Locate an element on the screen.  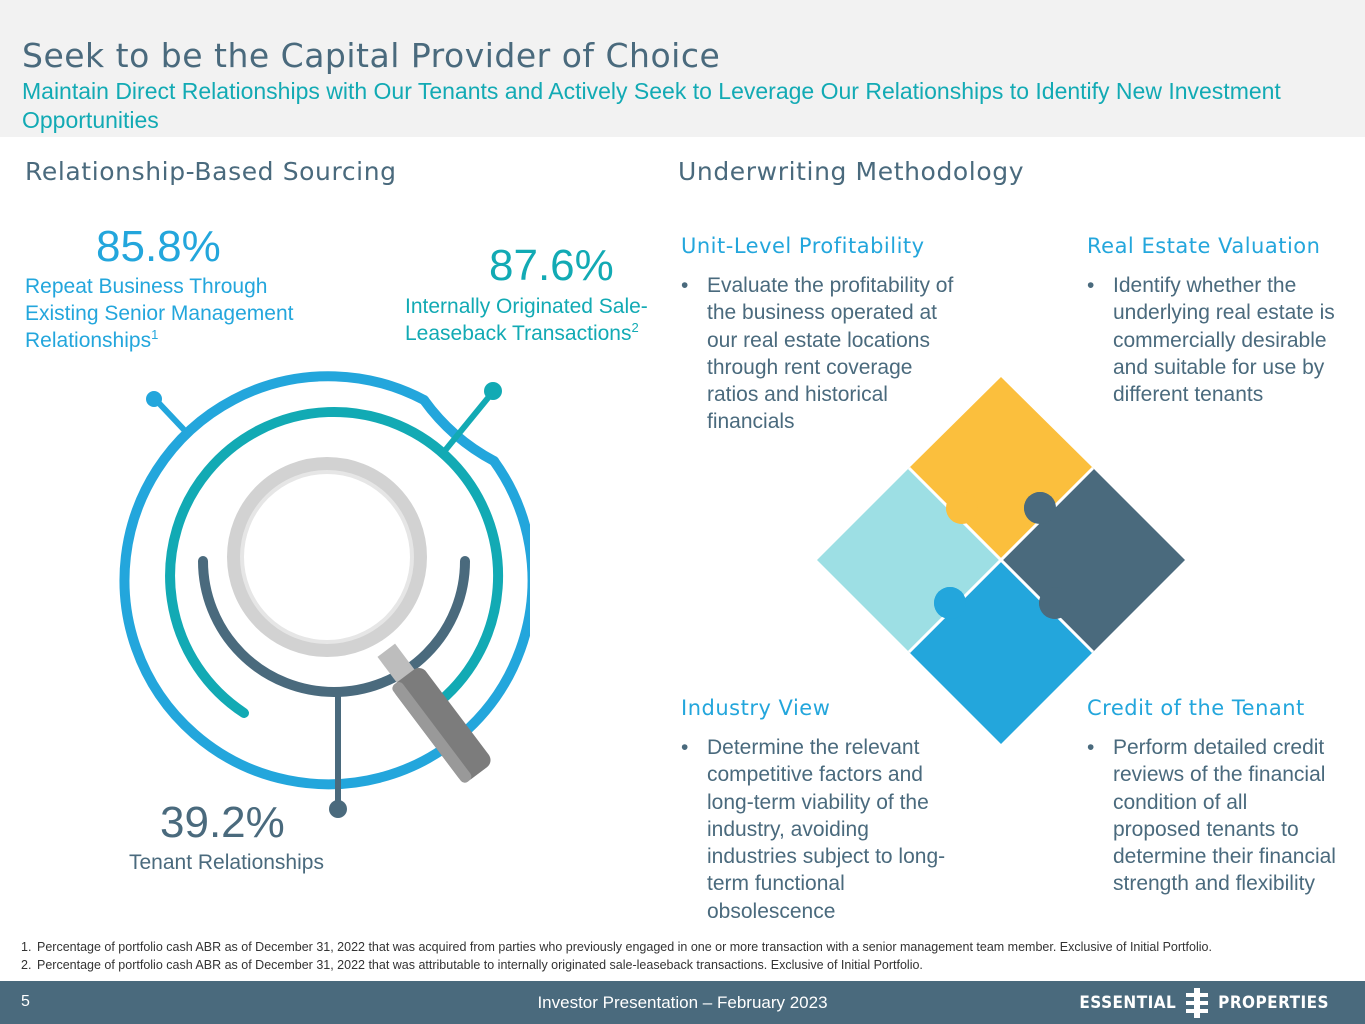
footer-center-text: Investor Presentation – February 2023 is located at coordinates (682, 1002).